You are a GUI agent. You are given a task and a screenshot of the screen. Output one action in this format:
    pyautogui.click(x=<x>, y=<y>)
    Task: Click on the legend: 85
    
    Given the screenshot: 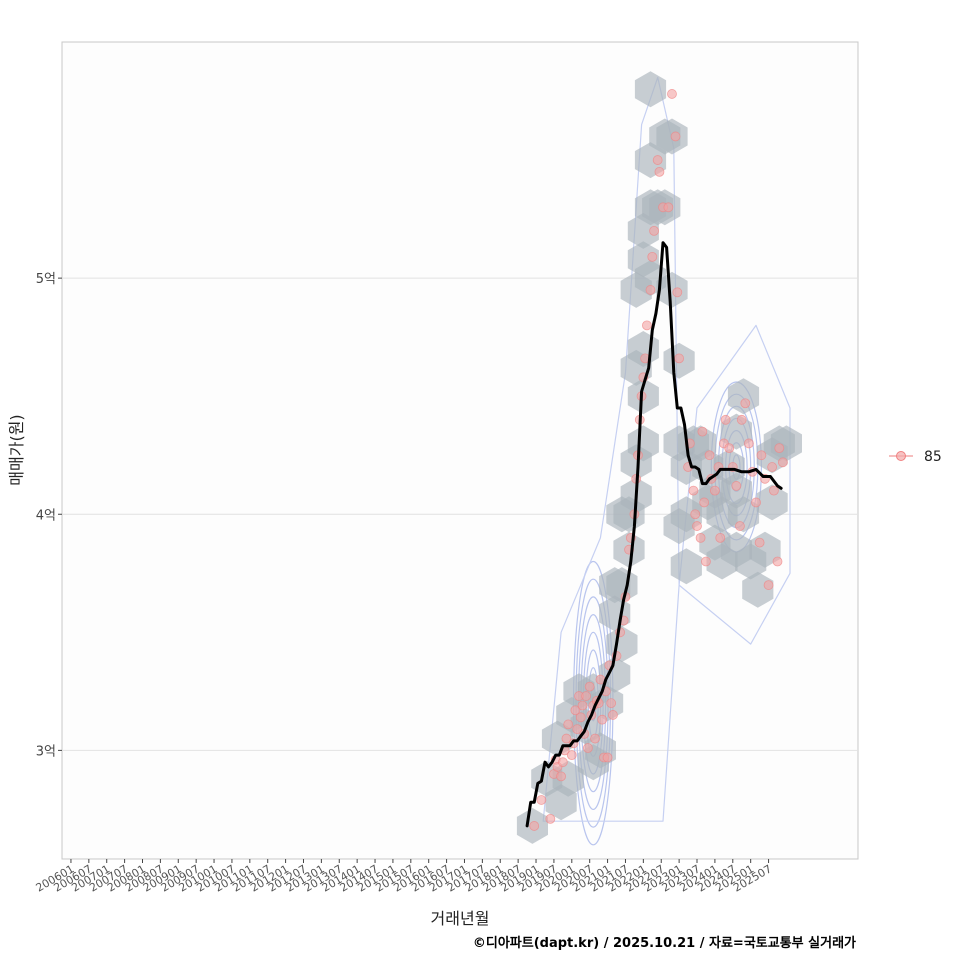 What is the action you would take?
    pyautogui.click(x=915, y=457)
    